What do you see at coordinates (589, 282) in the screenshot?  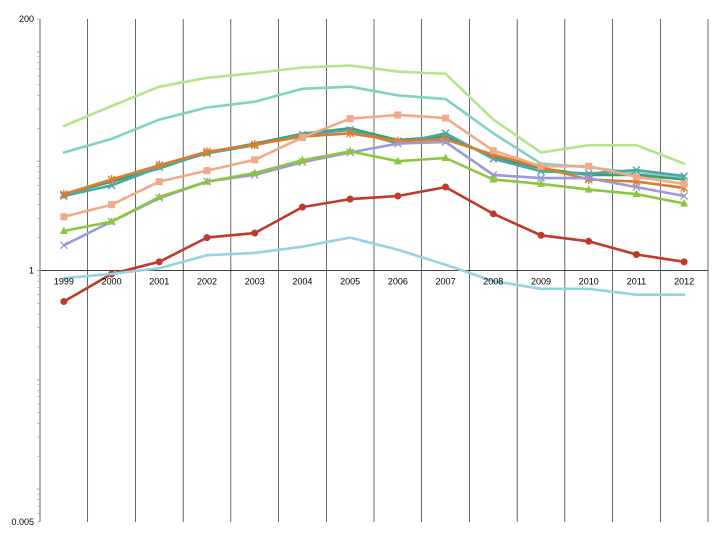 I see `x-tick-label: 2010` at bounding box center [589, 282].